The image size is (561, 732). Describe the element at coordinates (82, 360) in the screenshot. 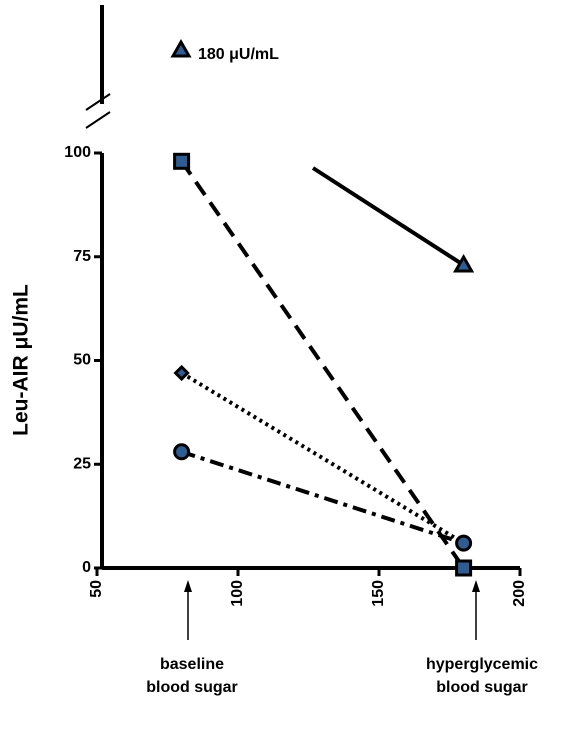

I see `y-tick-label: 50` at that location.